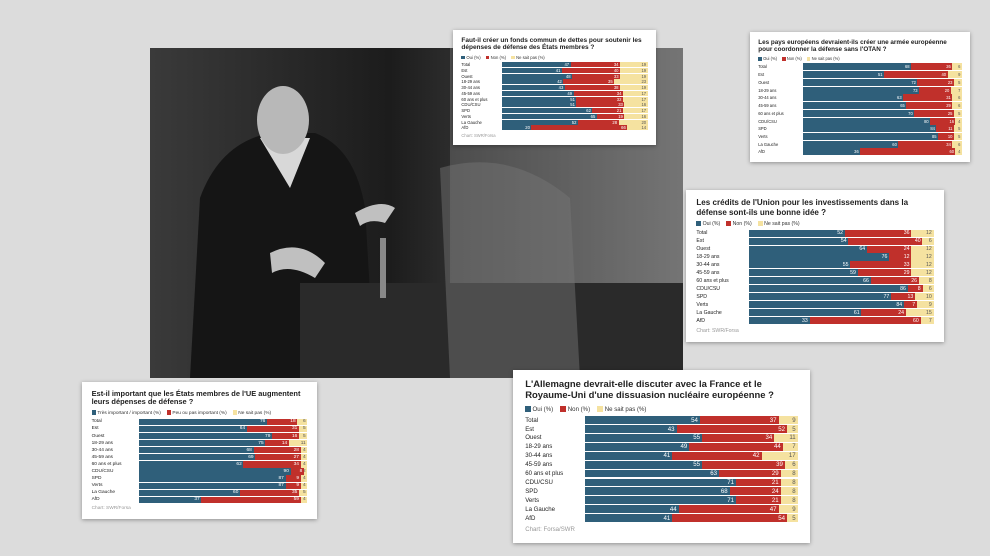 This screenshot has width=990, height=556. Describe the element at coordinates (106, 464) in the screenshot. I see `category-label: 60 ans et plus` at that location.